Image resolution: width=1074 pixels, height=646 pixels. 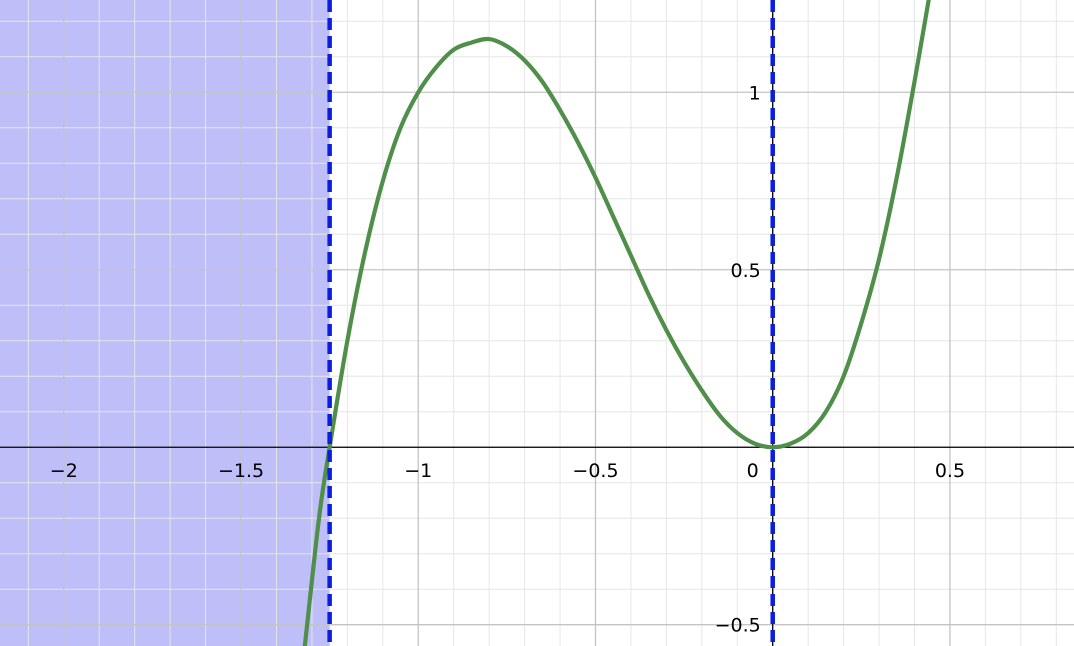 What do you see at coordinates (753, 471) in the screenshot?
I see `x-tick-label: 0` at bounding box center [753, 471].